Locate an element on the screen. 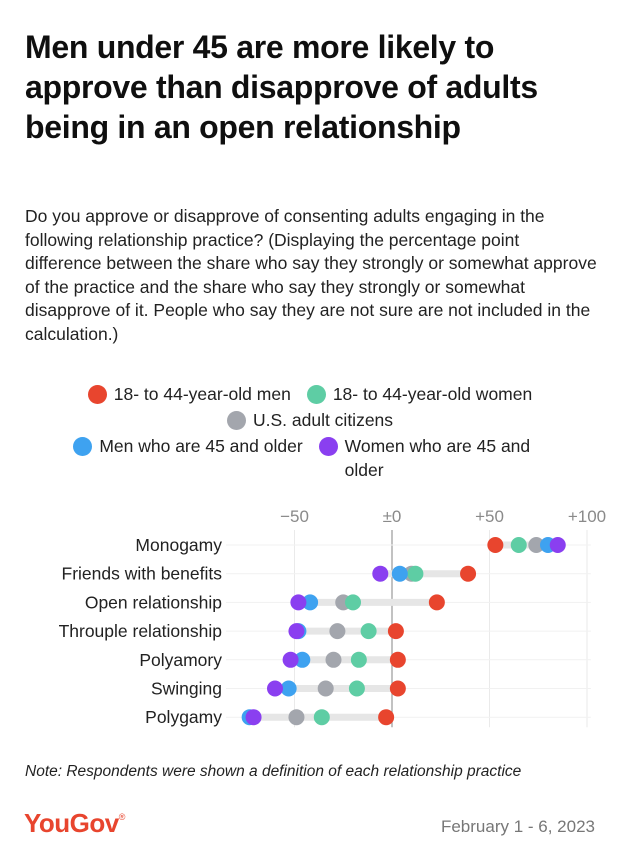  legend-item-women-18-44: 18- to 44-year-old women is located at coordinates (419, 394).